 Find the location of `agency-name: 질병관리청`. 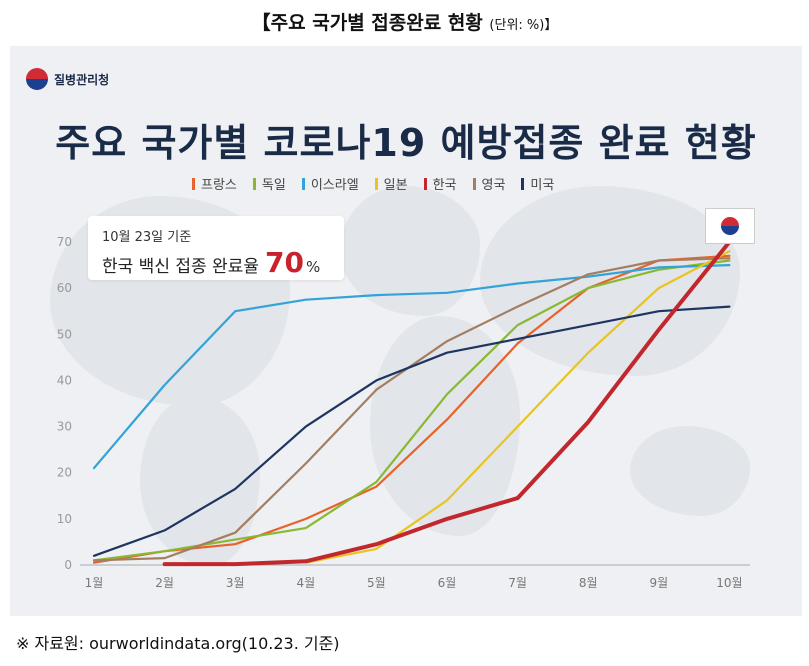

agency-name: 질병관리청 is located at coordinates (82, 79).